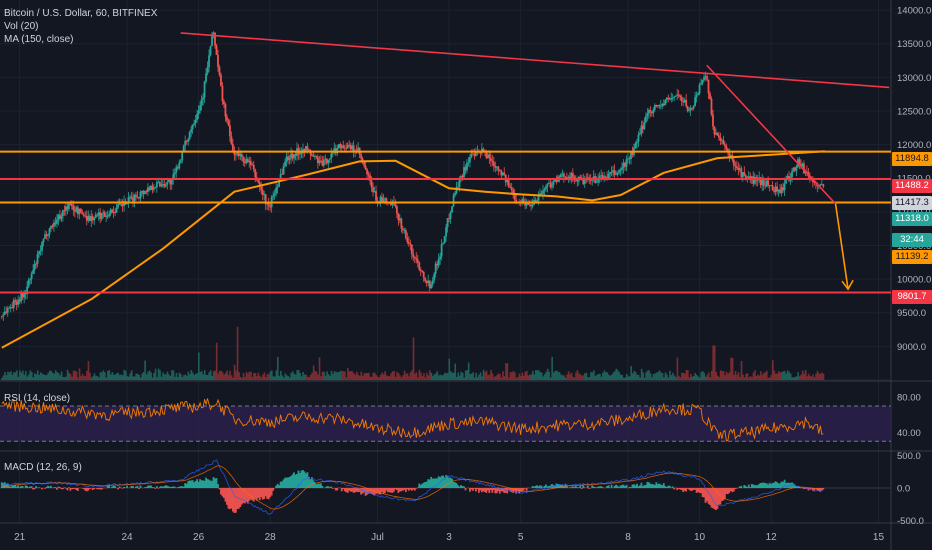  Describe the element at coordinates (43, 467) in the screenshot. I see `macd-pane-label: MACD (12, 26, 9)` at that location.